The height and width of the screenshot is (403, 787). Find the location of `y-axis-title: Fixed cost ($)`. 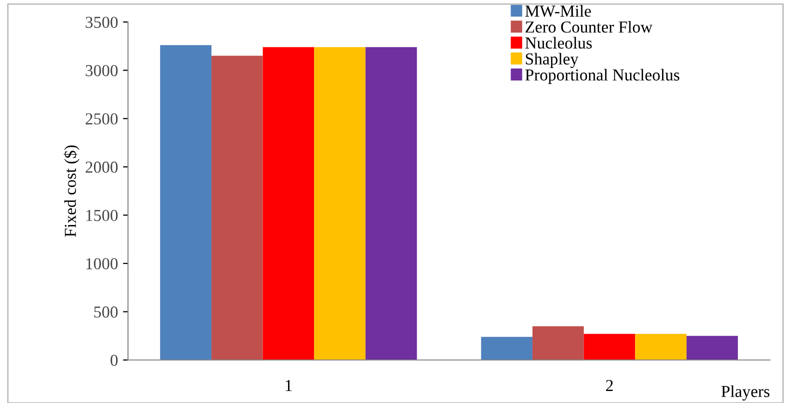

y-axis-title: Fixed cost ($) is located at coordinates (72, 191).